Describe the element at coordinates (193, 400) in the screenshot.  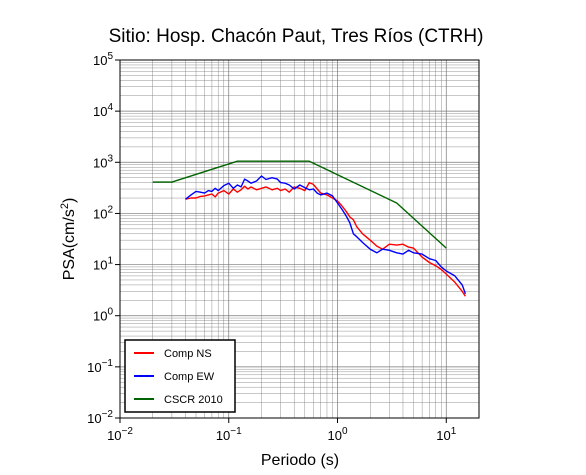
I see `legend-label-2: CSCR 2010` at that location.